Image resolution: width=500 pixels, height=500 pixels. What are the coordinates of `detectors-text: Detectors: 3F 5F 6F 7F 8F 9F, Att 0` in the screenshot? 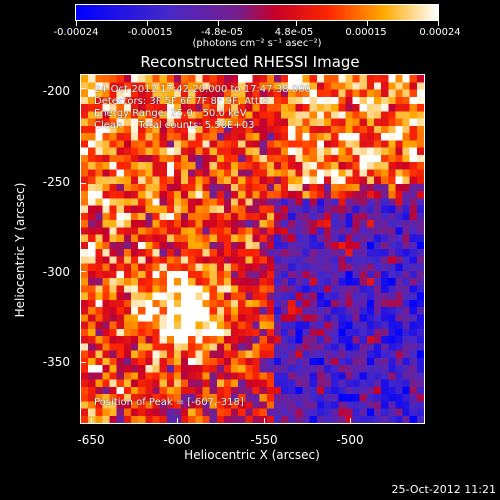 It's located at (181, 101).